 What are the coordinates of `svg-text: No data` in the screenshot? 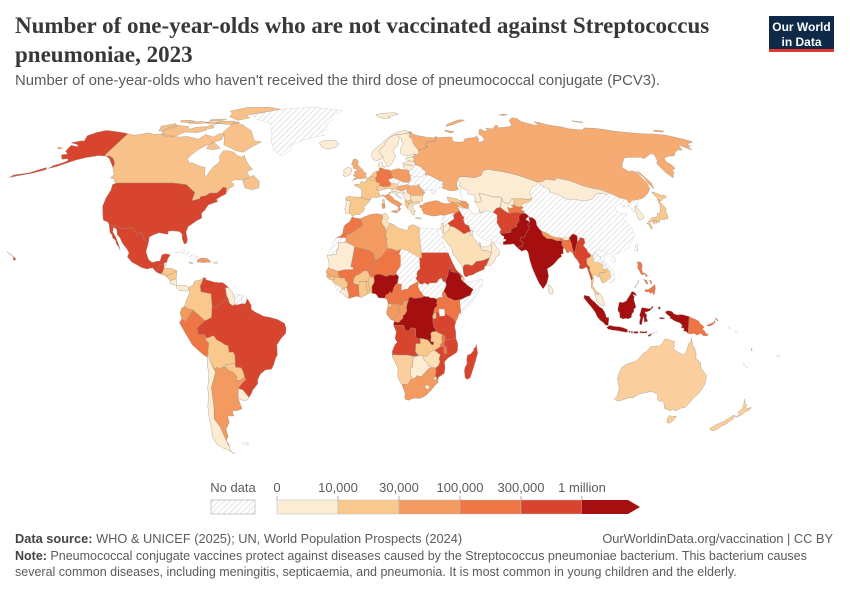 It's located at (233, 487).